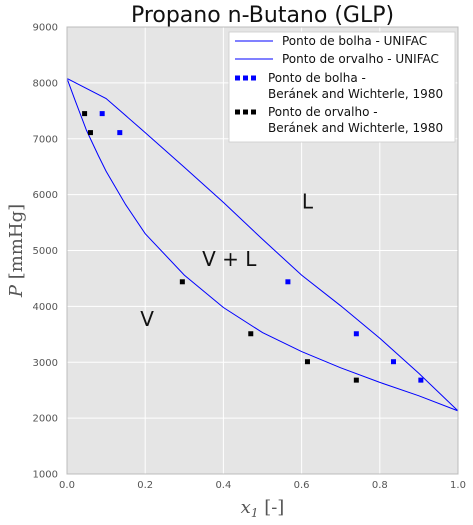 This screenshot has height=525, width=473. Describe the element at coordinates (229, 259) in the screenshot. I see `region-label: V + L` at that location.